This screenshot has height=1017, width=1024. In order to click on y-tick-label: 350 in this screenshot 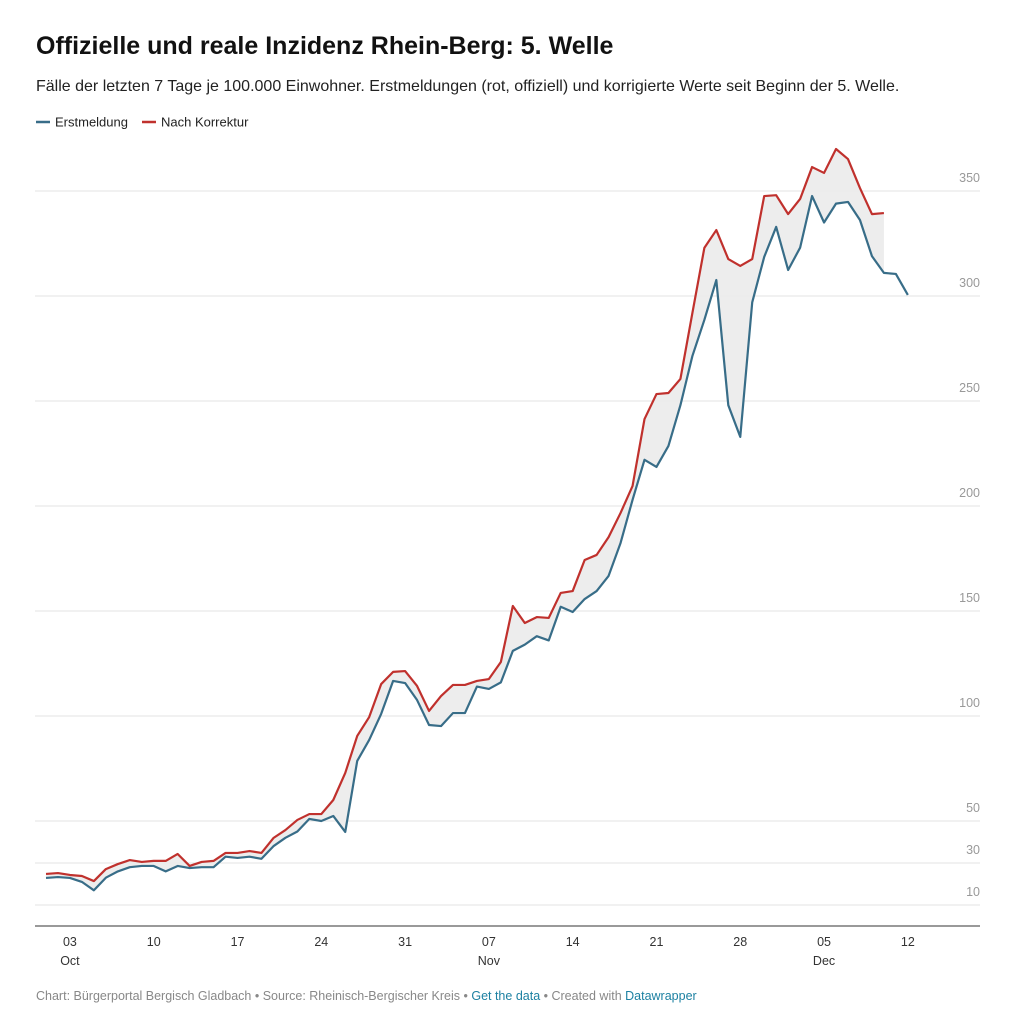, I will do `click(969, 178)`.